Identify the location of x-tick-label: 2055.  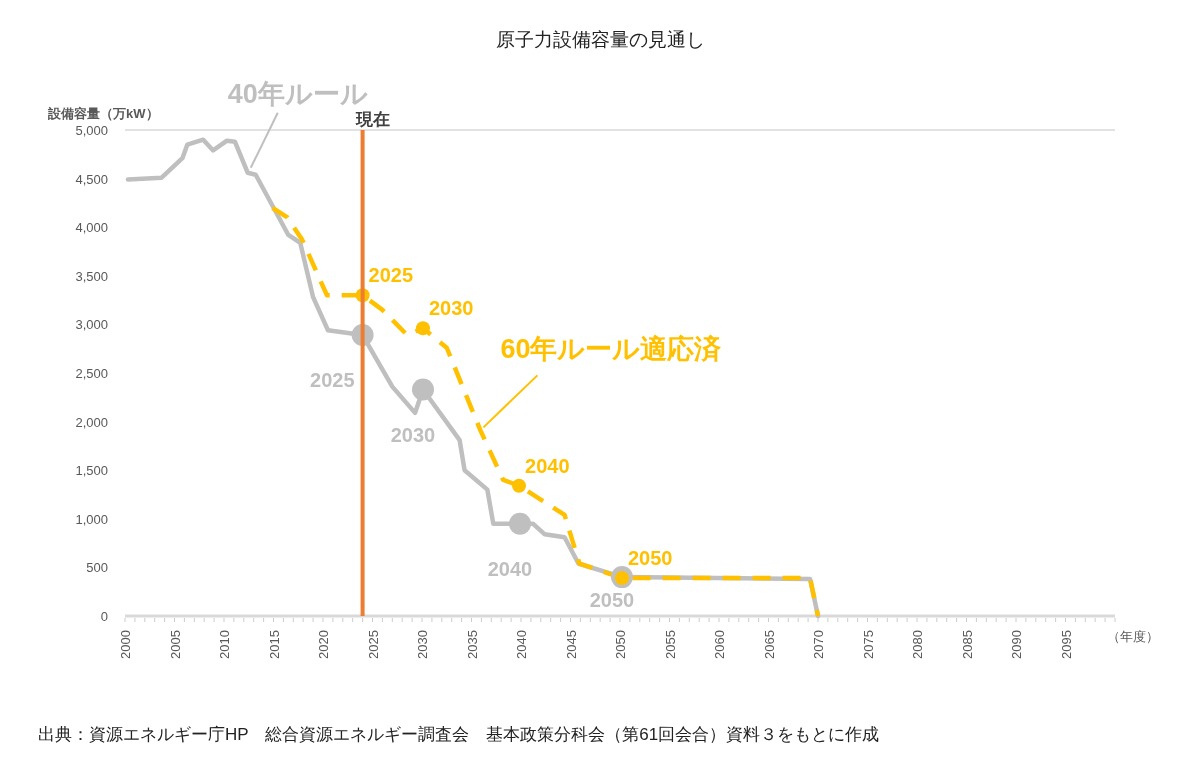
(670, 644).